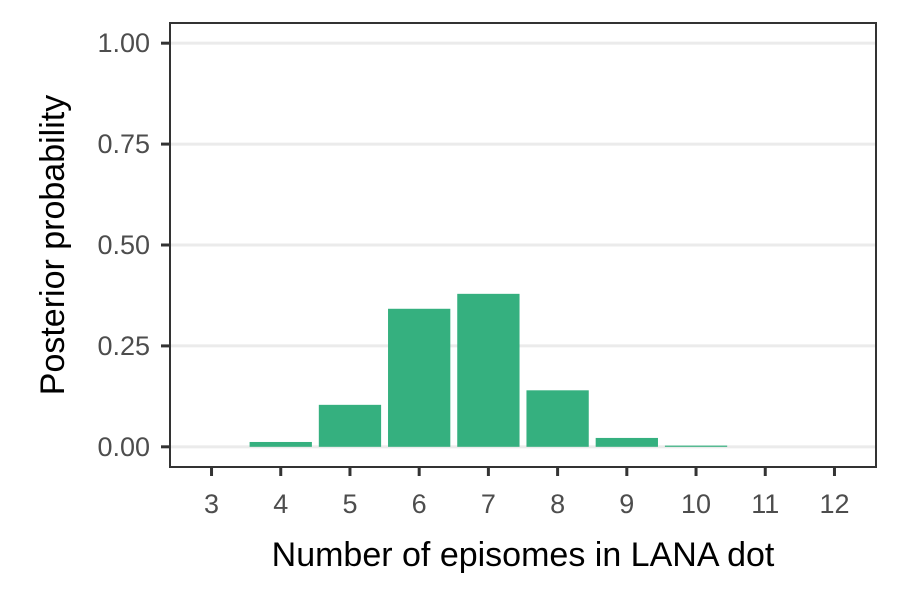 Image resolution: width=900 pixels, height=600 pixels. What do you see at coordinates (526, 493) in the screenshot?
I see `x-axis: 3 4 5 6 7 8 9 10 11 12` at bounding box center [526, 493].